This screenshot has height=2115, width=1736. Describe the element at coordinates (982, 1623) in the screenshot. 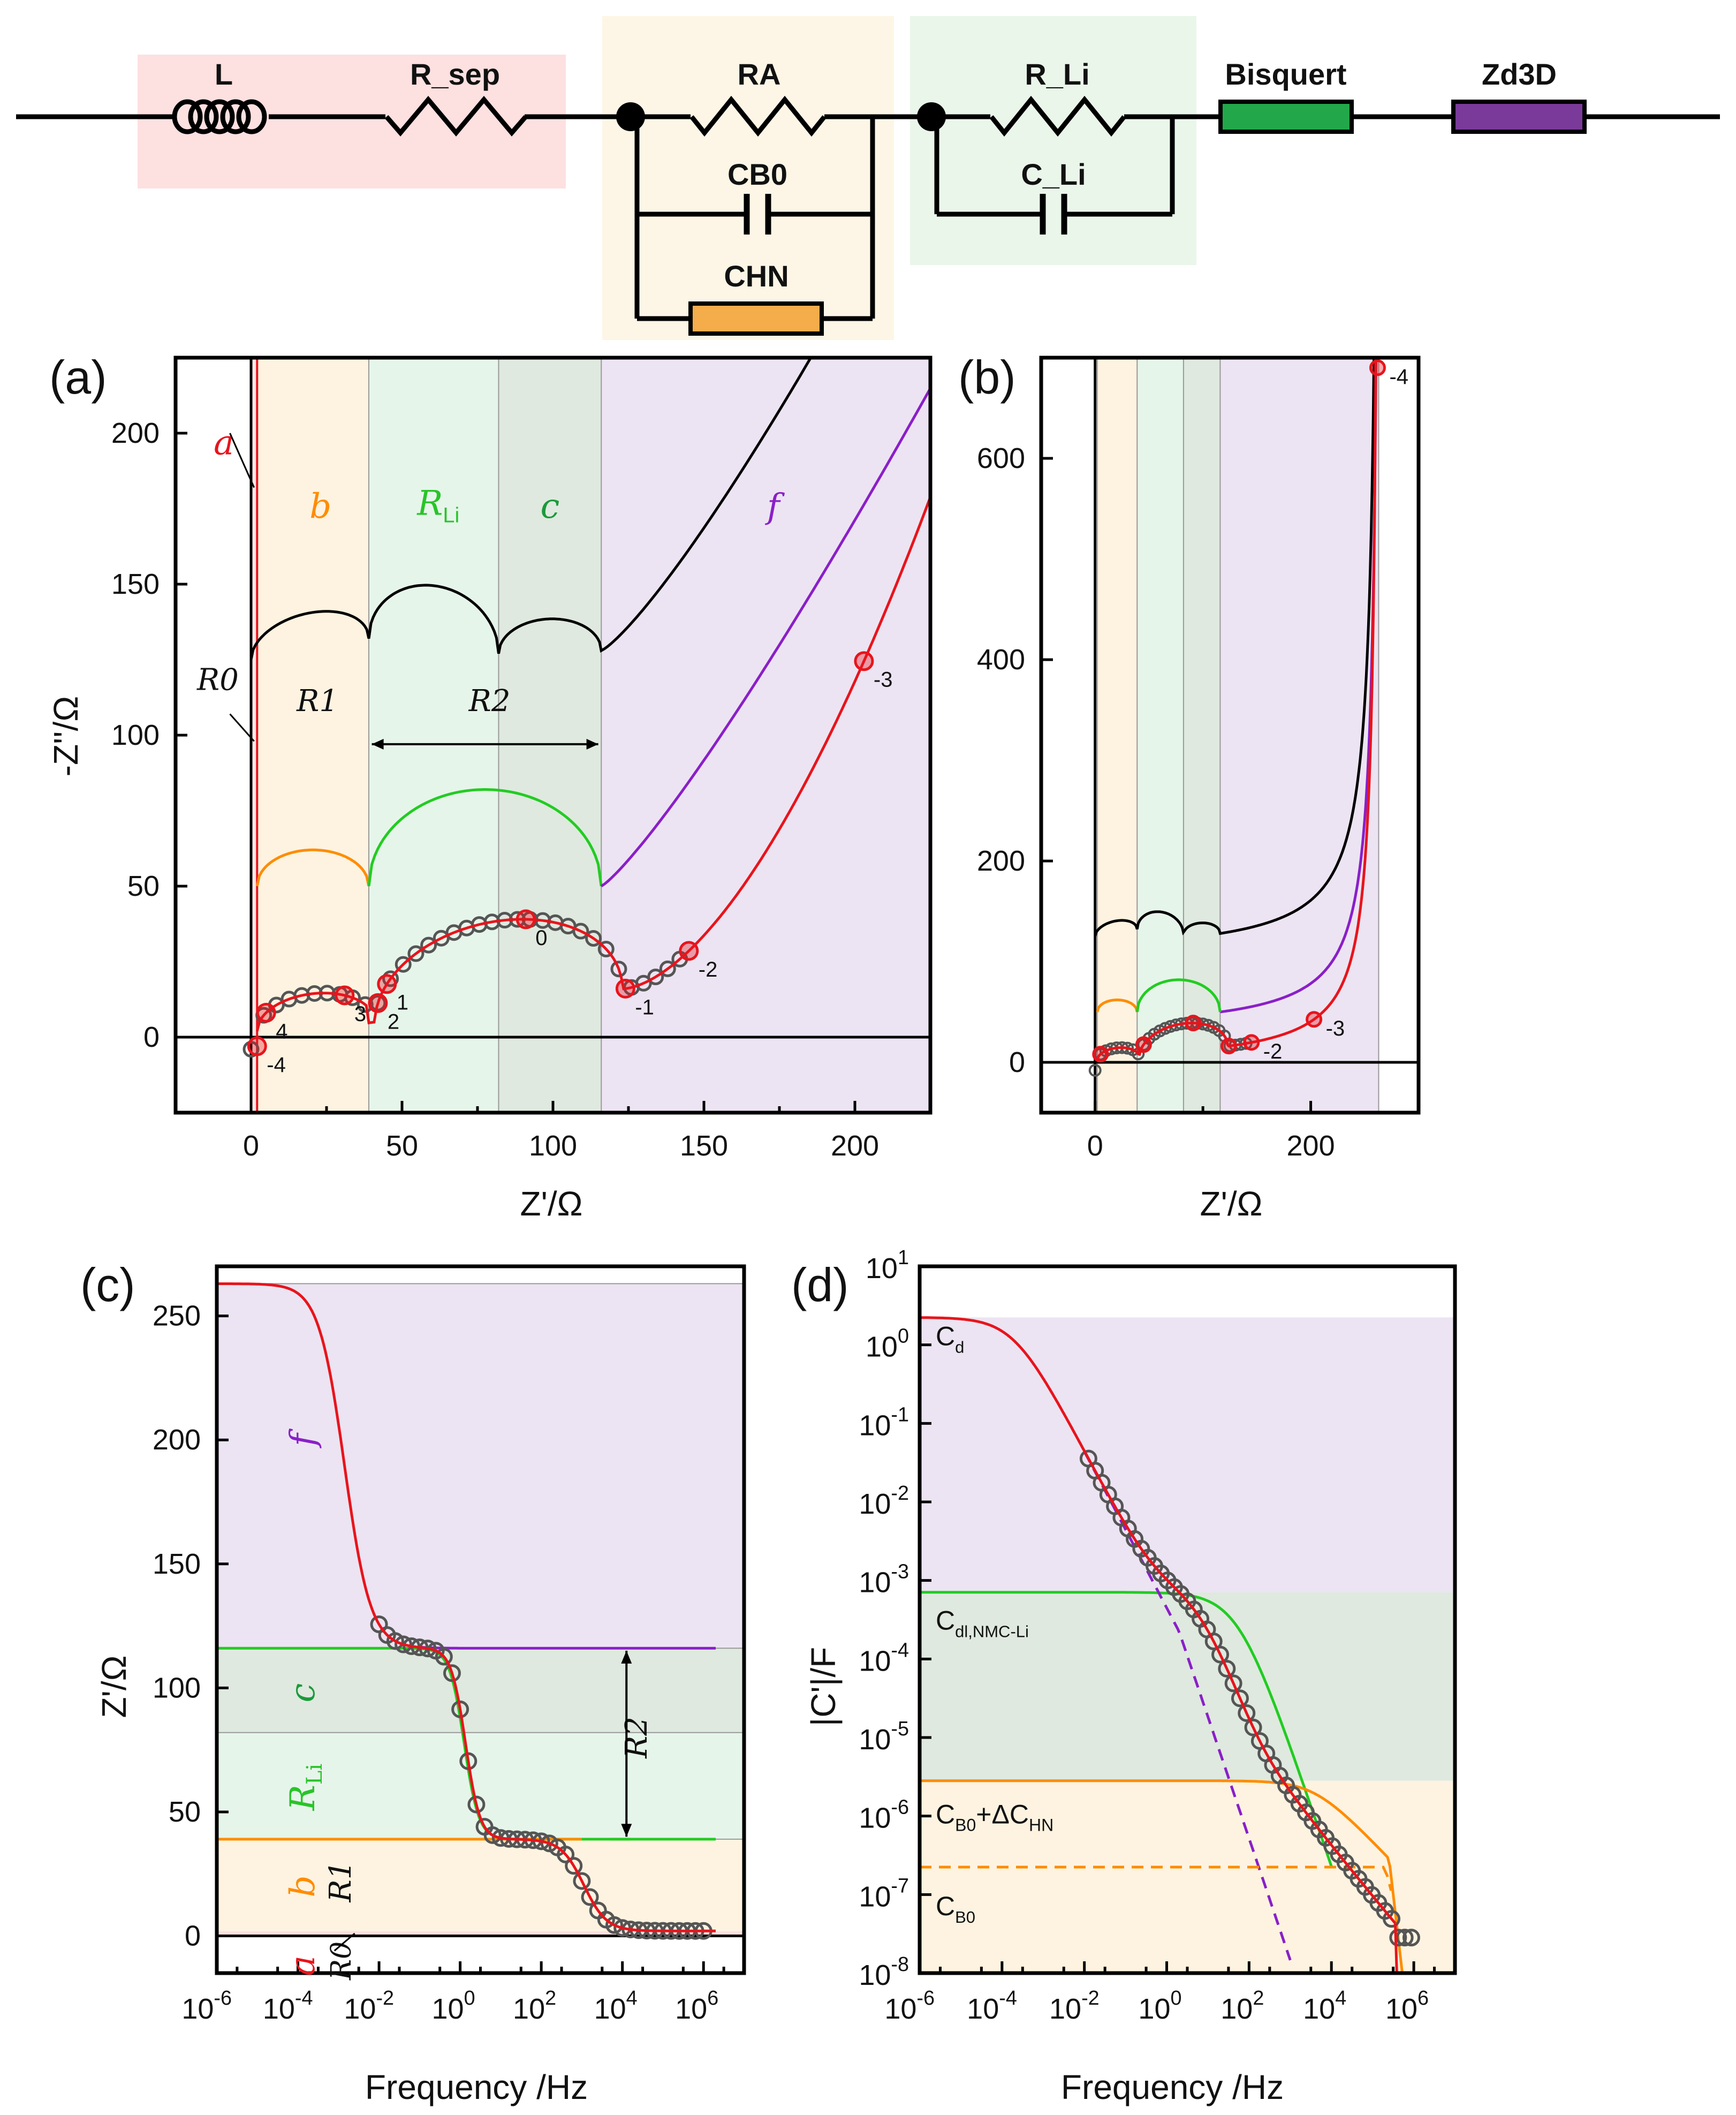

I see `label-cdl: Cdl,NMC-Li` at that location.